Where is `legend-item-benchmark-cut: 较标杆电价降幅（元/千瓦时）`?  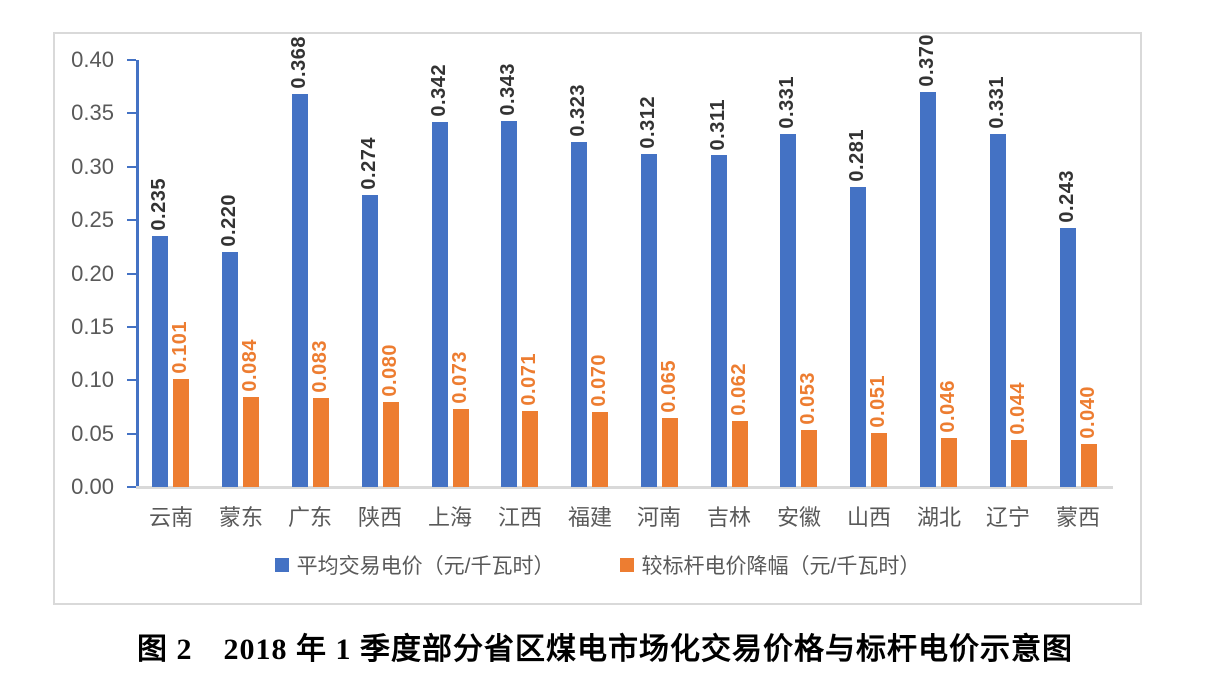
legend-item-benchmark-cut: 较标杆电价降幅（元/千瓦时） is located at coordinates (770, 565).